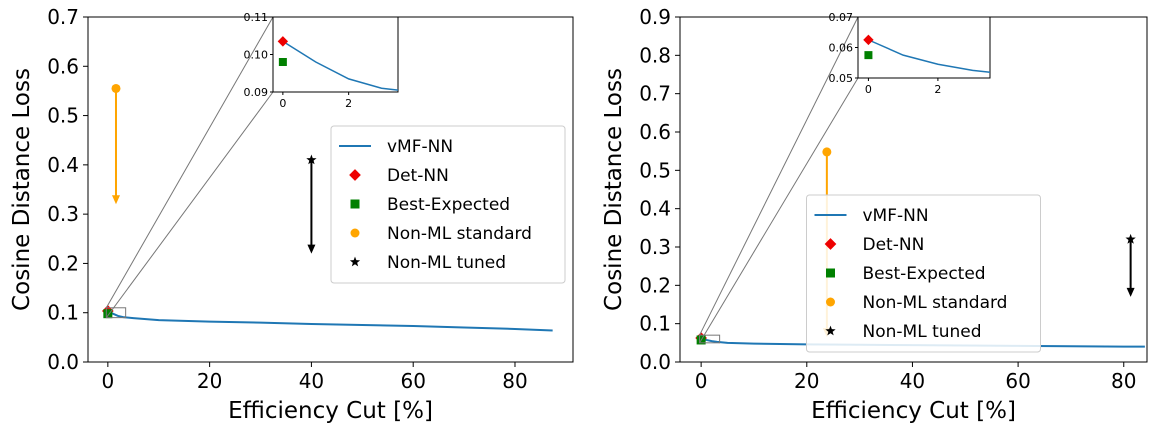 This screenshot has height=423, width=1162. I want to click on inset: 0.05 0.06 0.07 0 2, so click(910, 53).